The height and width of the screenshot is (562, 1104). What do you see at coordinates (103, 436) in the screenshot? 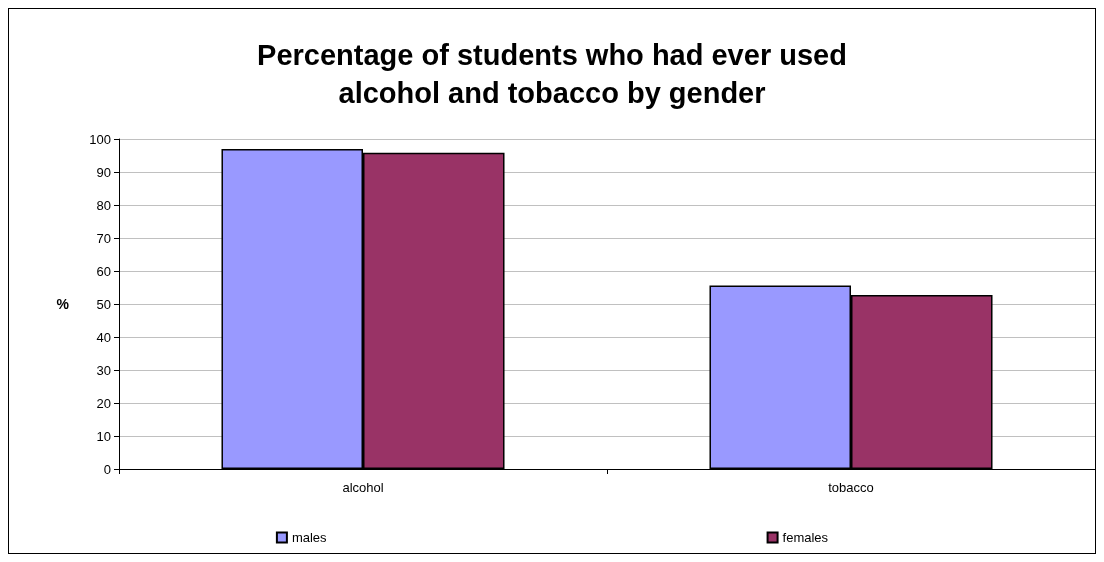
I see `y-tick-label: 10` at bounding box center [103, 436].